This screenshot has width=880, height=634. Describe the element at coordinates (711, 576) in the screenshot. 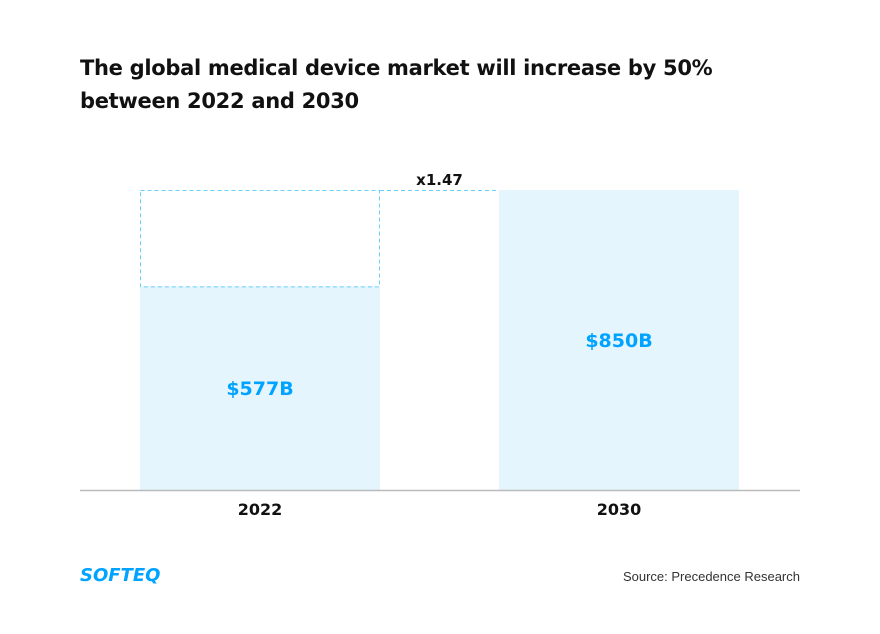

I see `source-note: Source: Precedence Research` at that location.